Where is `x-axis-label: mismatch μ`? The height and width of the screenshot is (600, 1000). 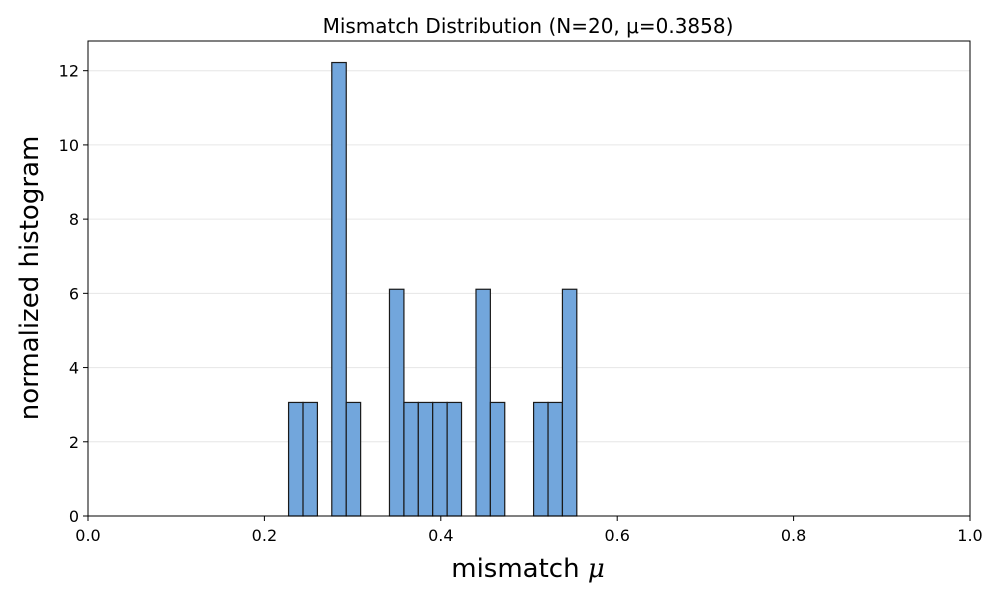
x-axis-label: mismatch μ is located at coordinates (528, 569).